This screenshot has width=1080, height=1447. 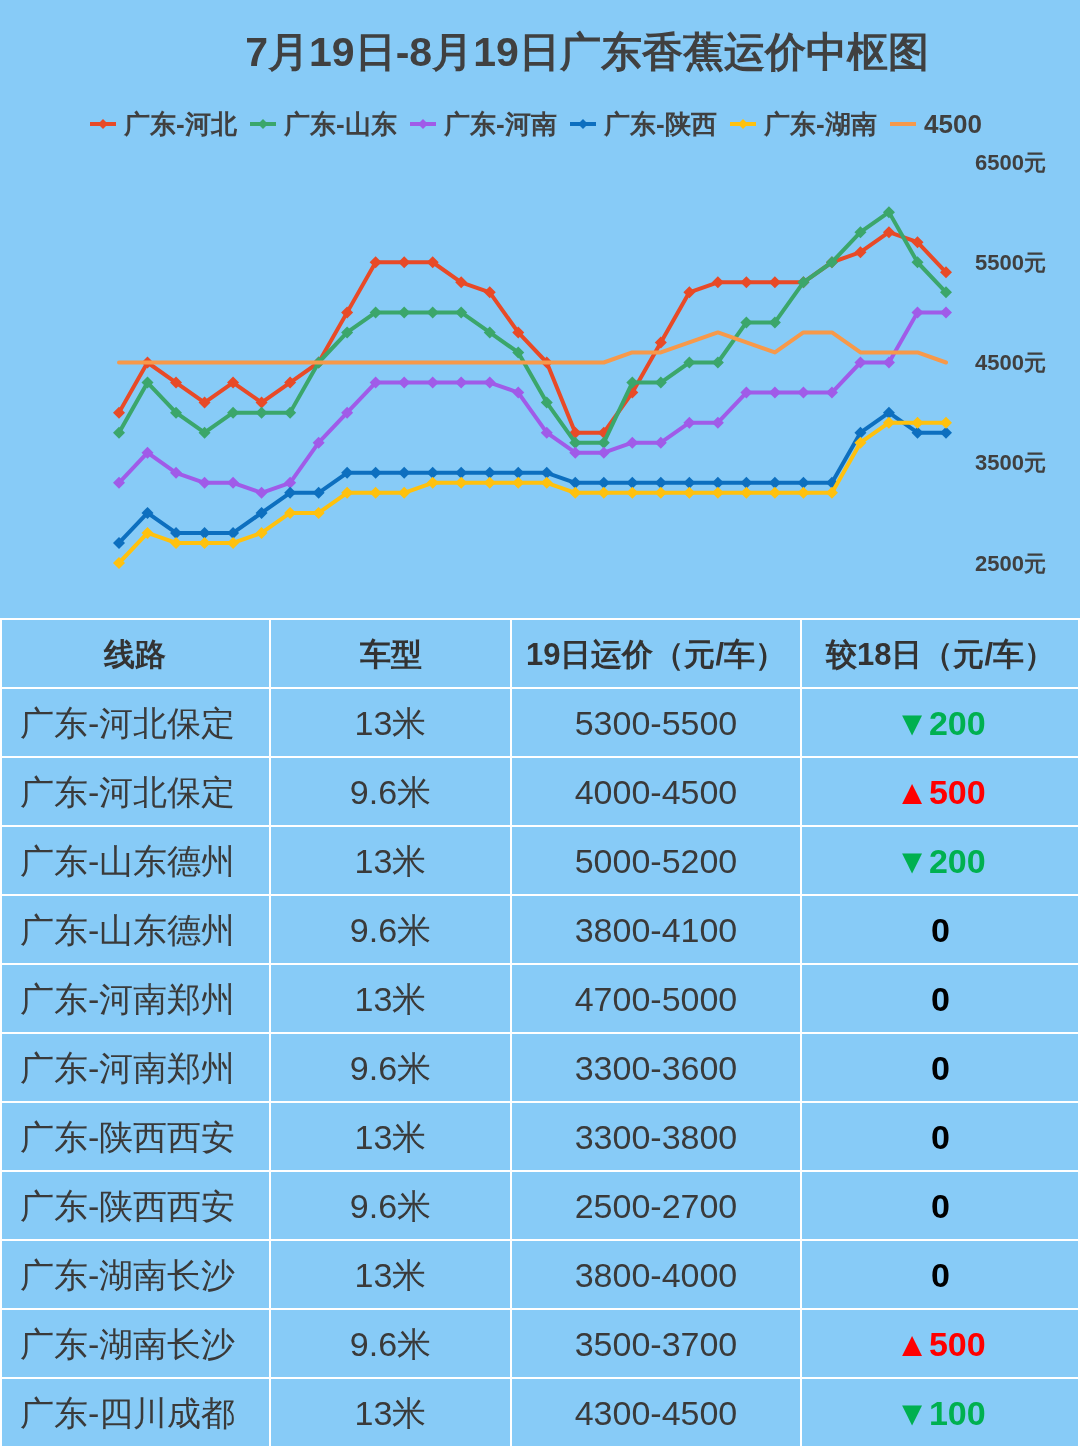 What do you see at coordinates (656, 1205) in the screenshot?
I see `text: 2500-2700` at bounding box center [656, 1205].